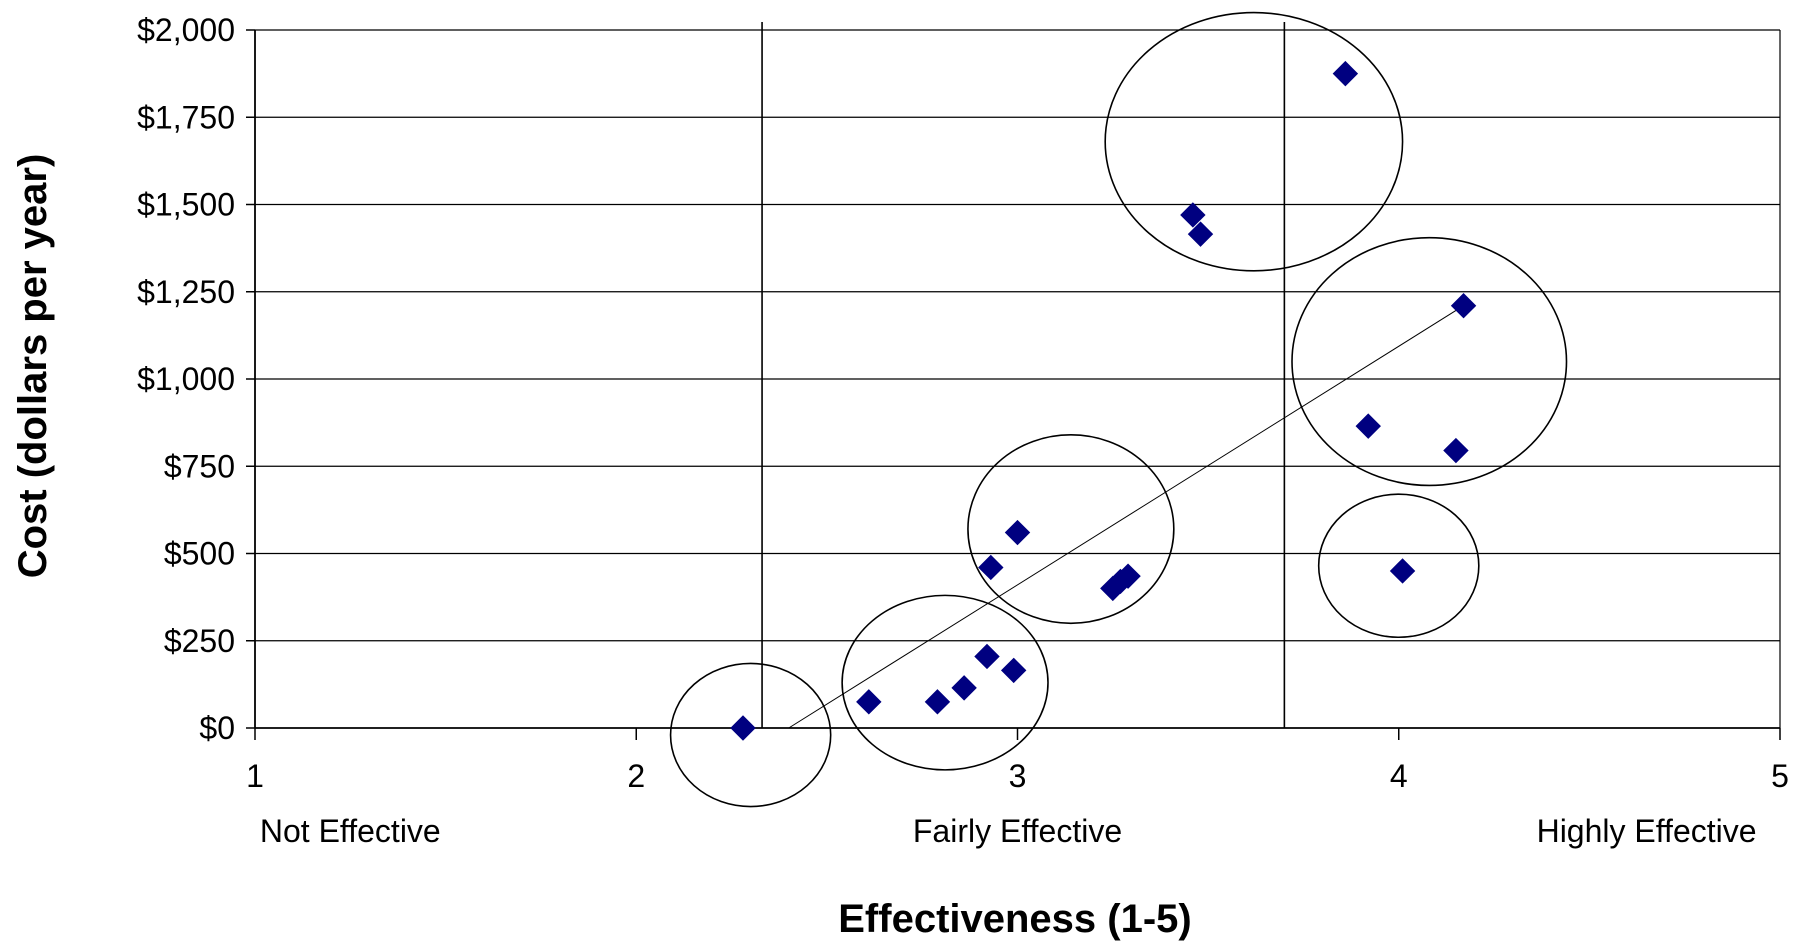  I want to click on y-tick-label: $1,250, so click(186, 292).